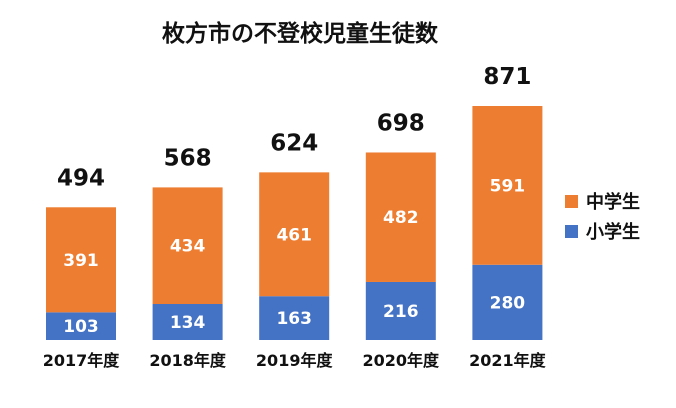 This screenshot has width=676, height=408. Describe the element at coordinates (295, 360) in the screenshot. I see `x-tick-label-3: 2019年度` at that location.